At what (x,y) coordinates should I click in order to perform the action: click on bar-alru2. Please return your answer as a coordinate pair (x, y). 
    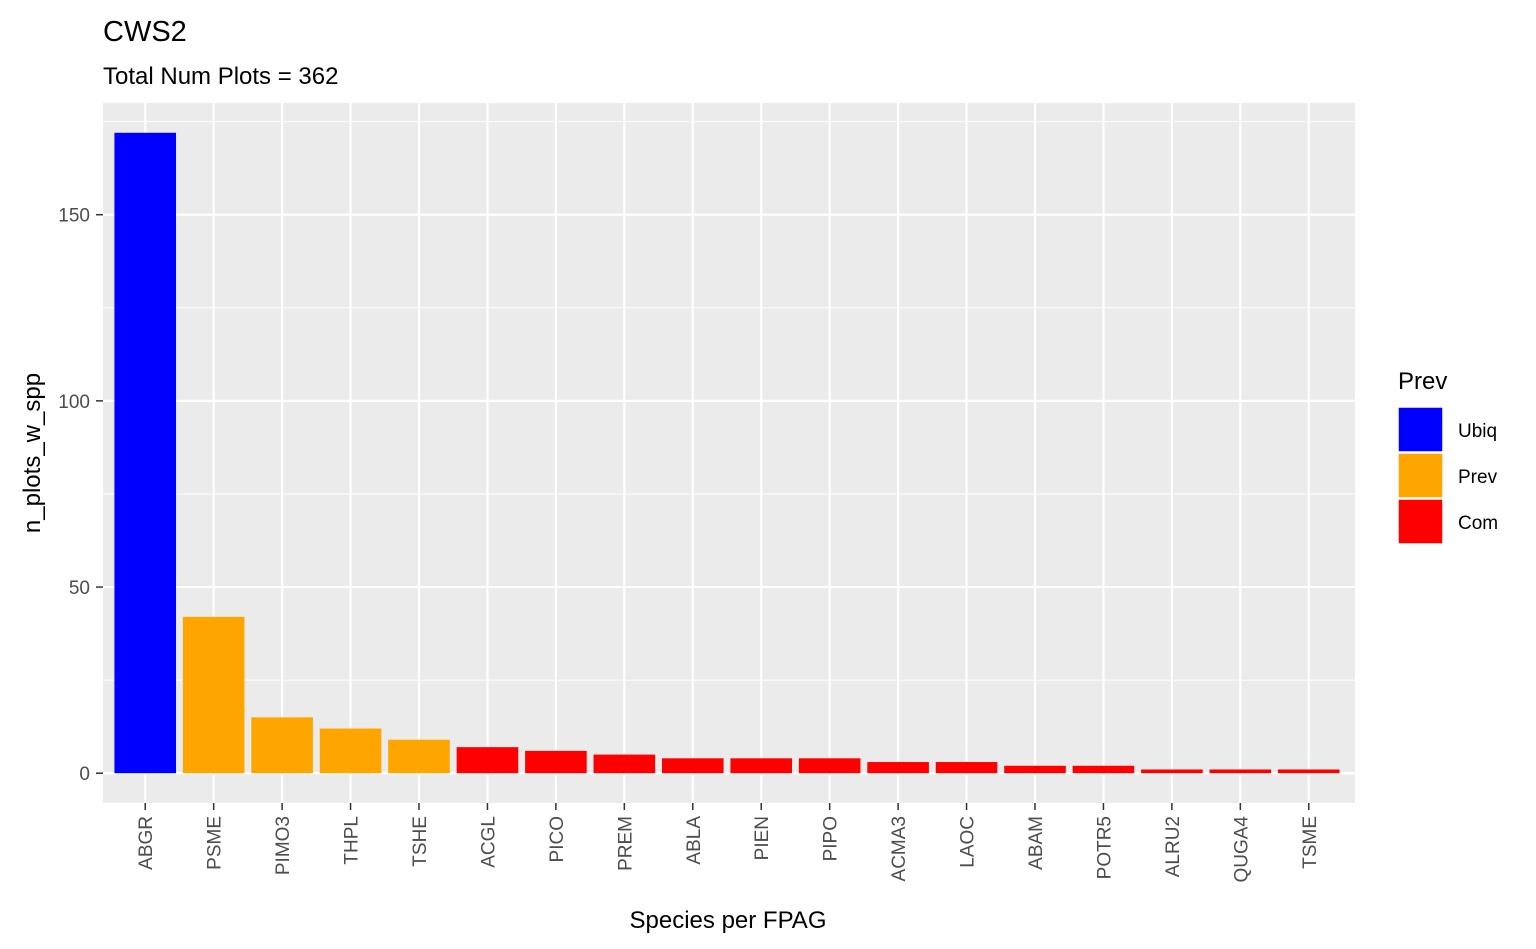
    Looking at the image, I should click on (1172, 771).